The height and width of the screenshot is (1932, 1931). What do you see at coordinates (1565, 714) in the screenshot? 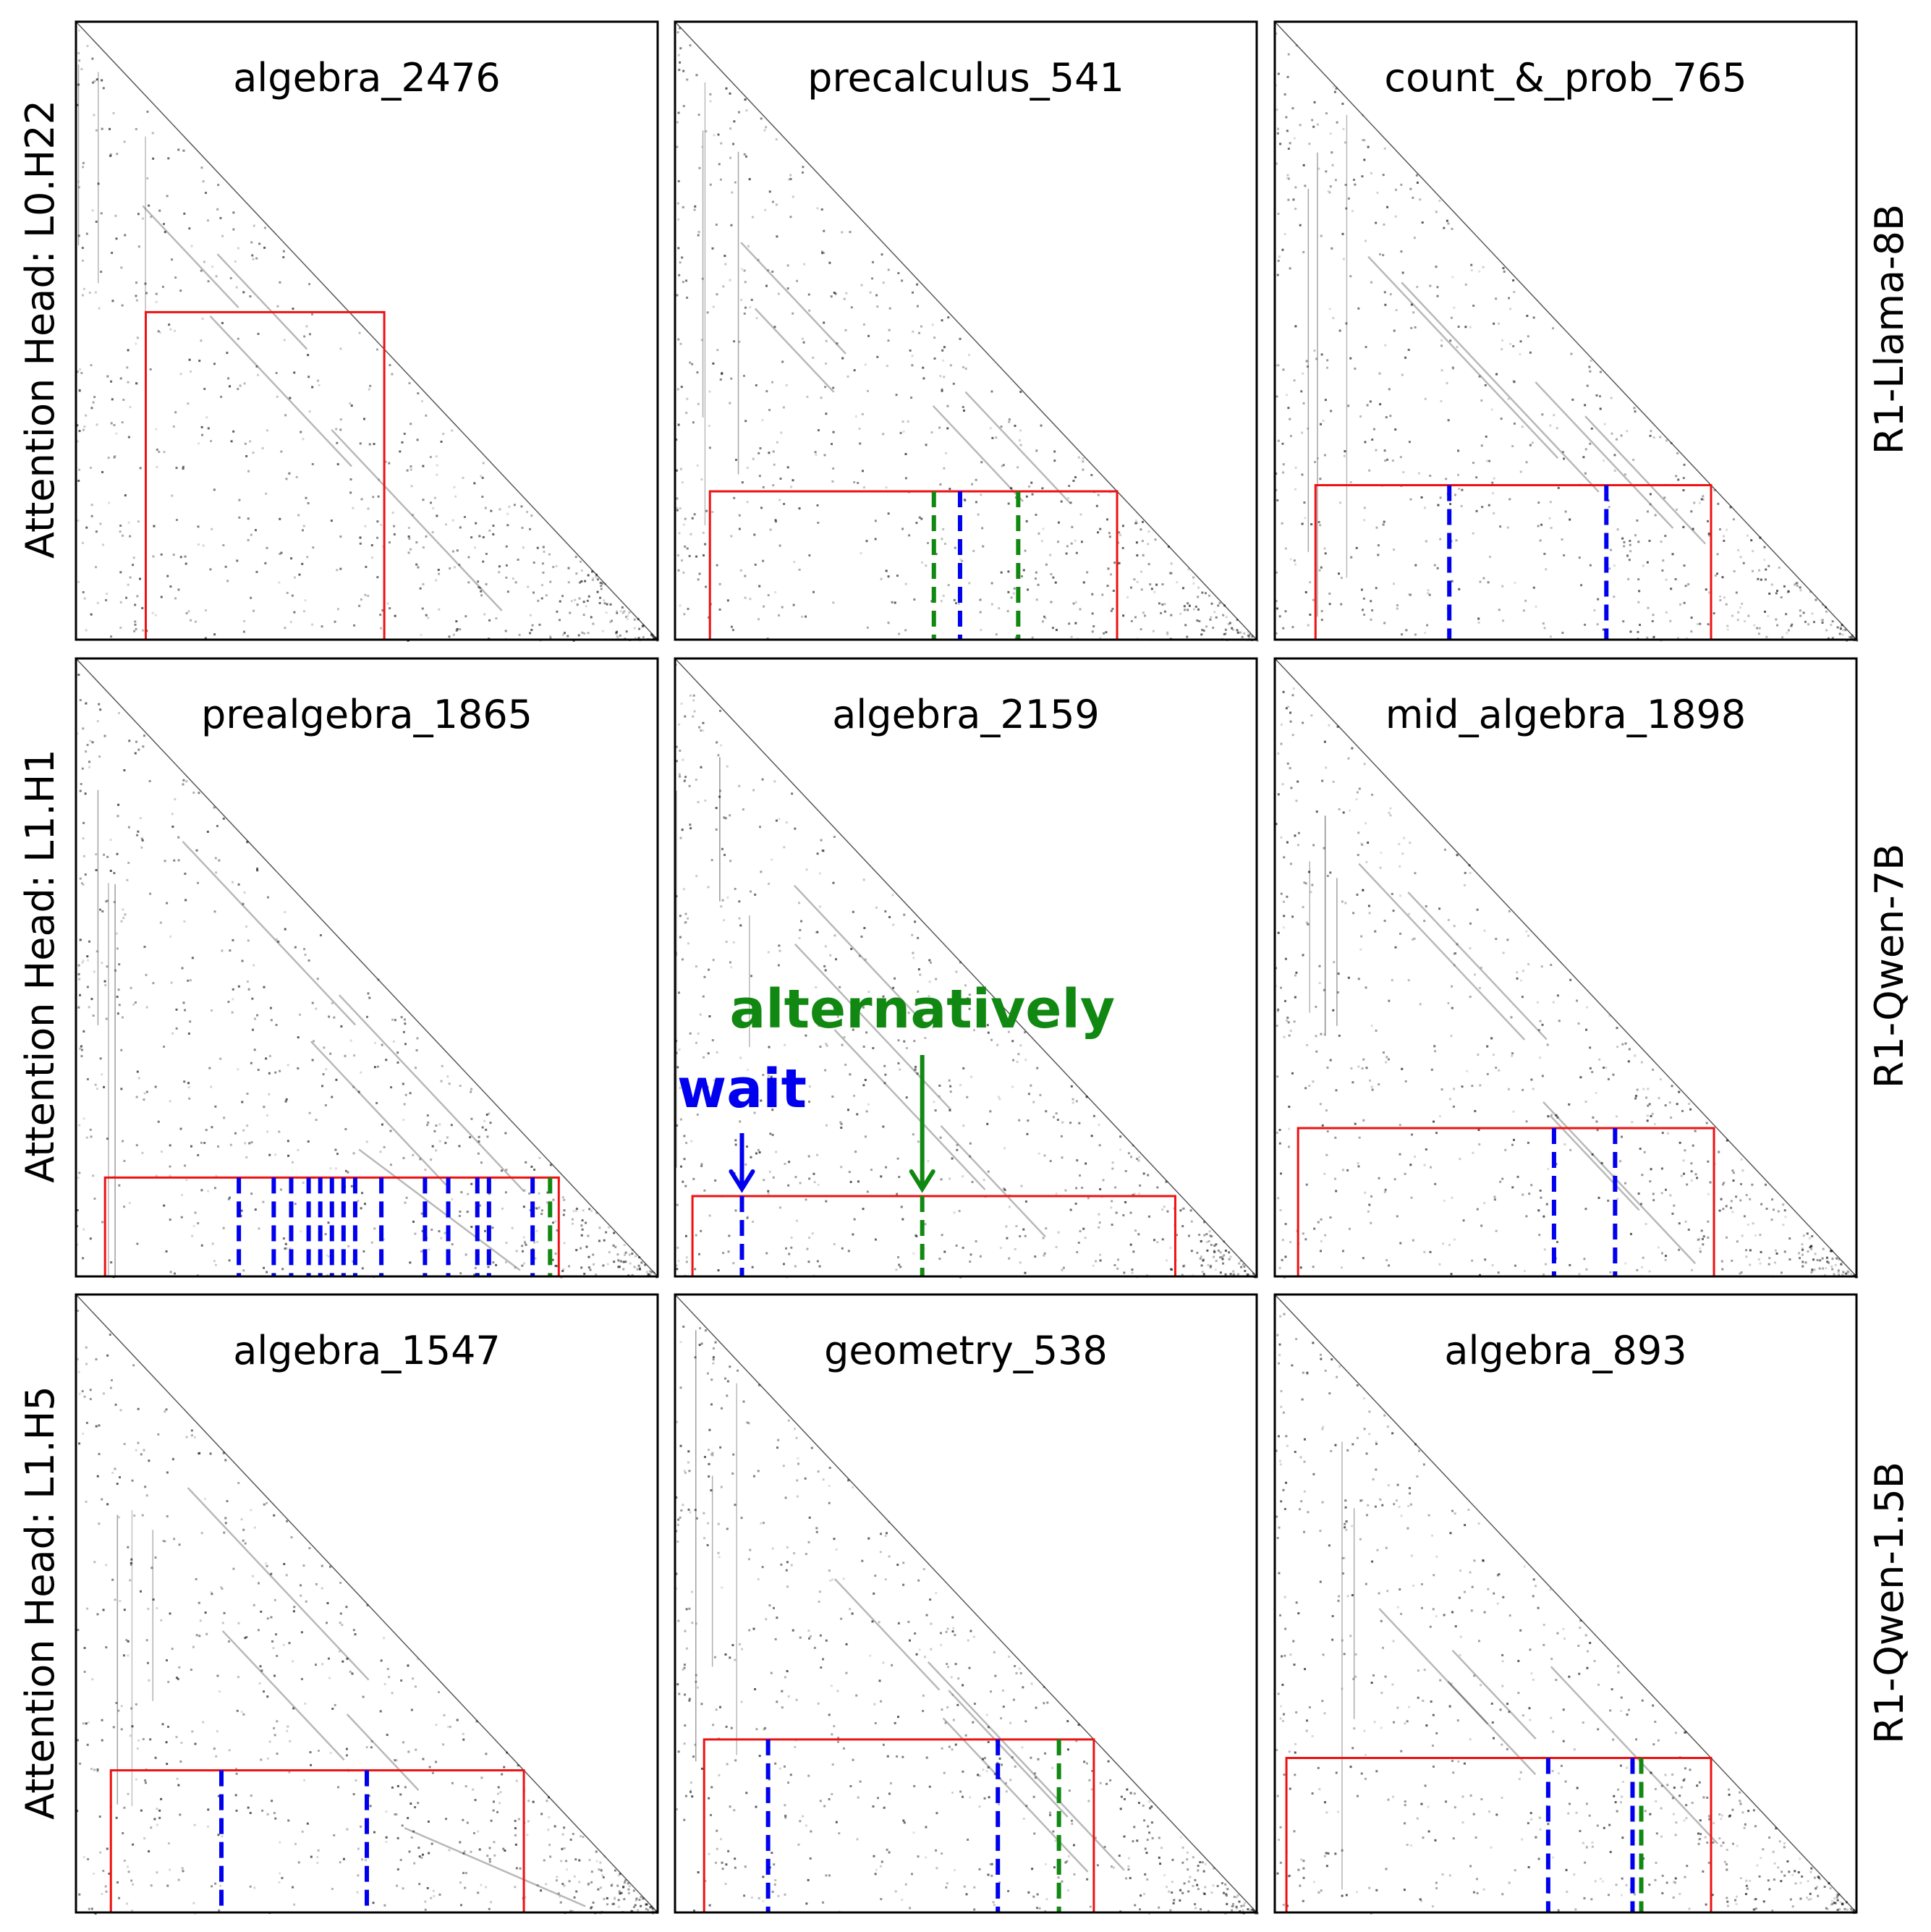
I see `panel-title: mid_algebra_1898` at bounding box center [1565, 714].